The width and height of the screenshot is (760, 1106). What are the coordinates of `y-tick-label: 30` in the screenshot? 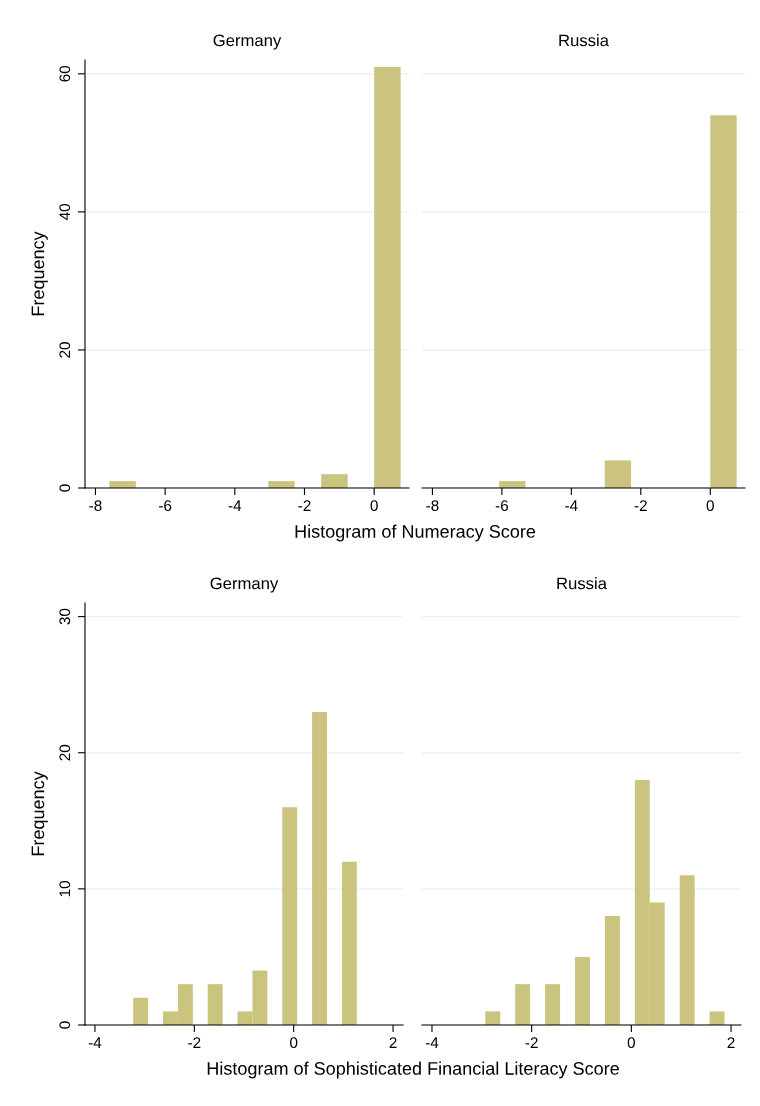 It's located at (65, 616).